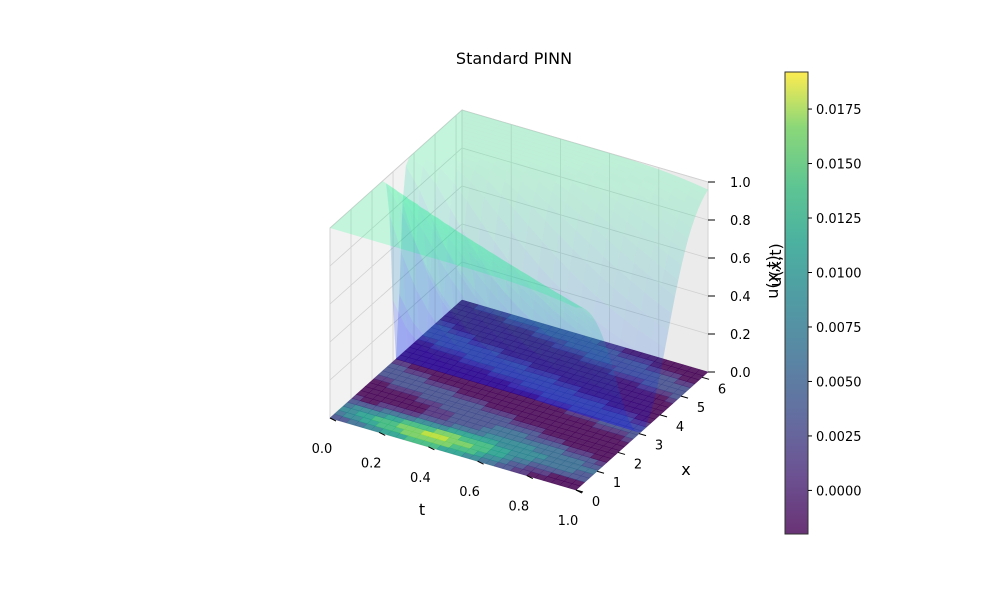 The height and width of the screenshot is (600, 1000). I want to click on y-axis-label: x, so click(685, 469).